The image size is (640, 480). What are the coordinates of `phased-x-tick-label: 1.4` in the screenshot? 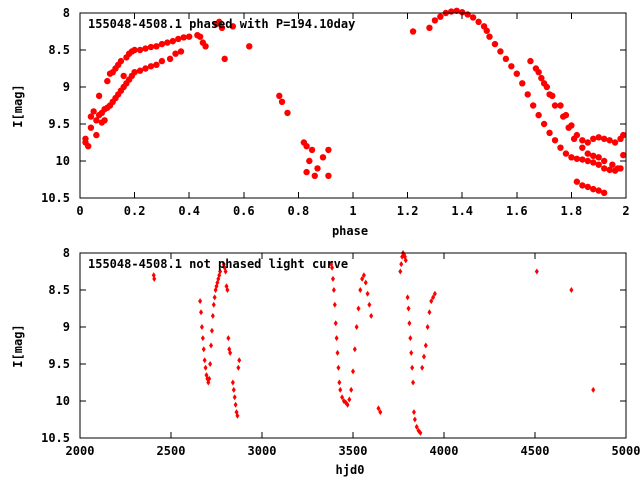 It's located at (462, 211).